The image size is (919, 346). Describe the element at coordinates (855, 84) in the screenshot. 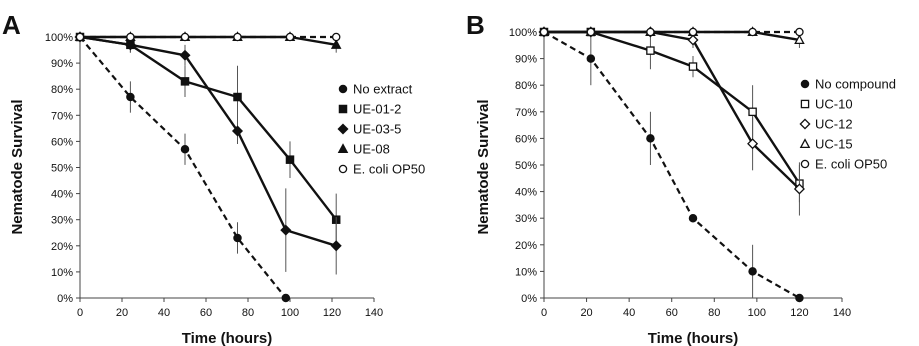

I see `legend-label: No compound` at that location.